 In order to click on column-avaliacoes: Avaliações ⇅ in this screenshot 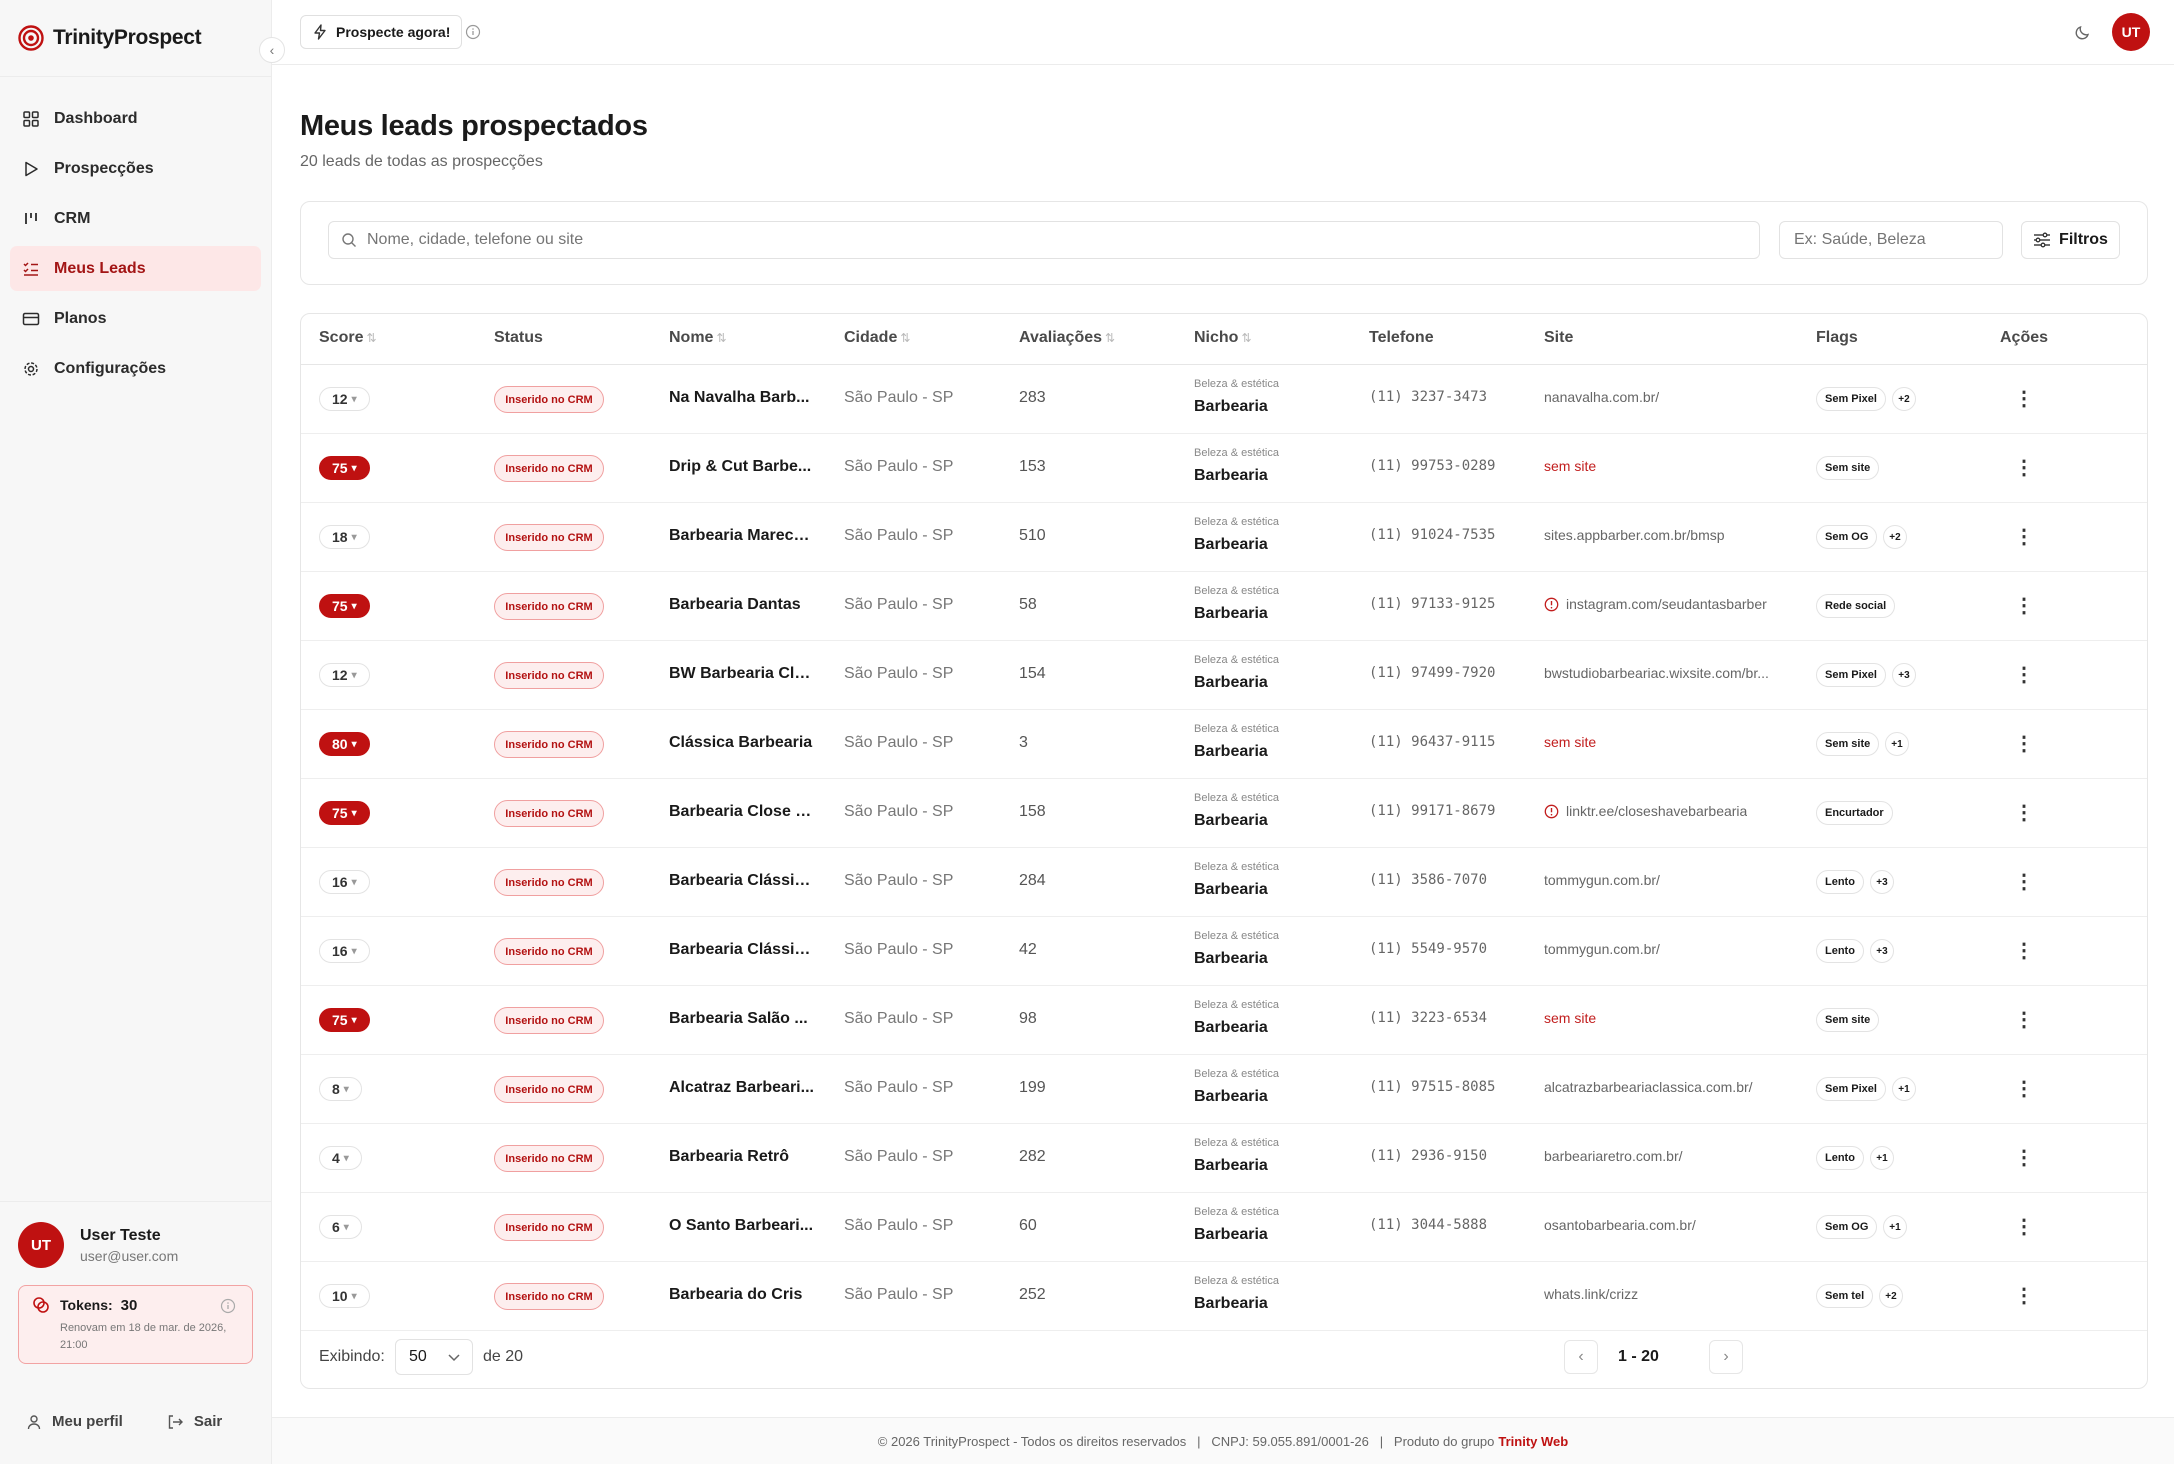, I will do `click(1067, 338)`.